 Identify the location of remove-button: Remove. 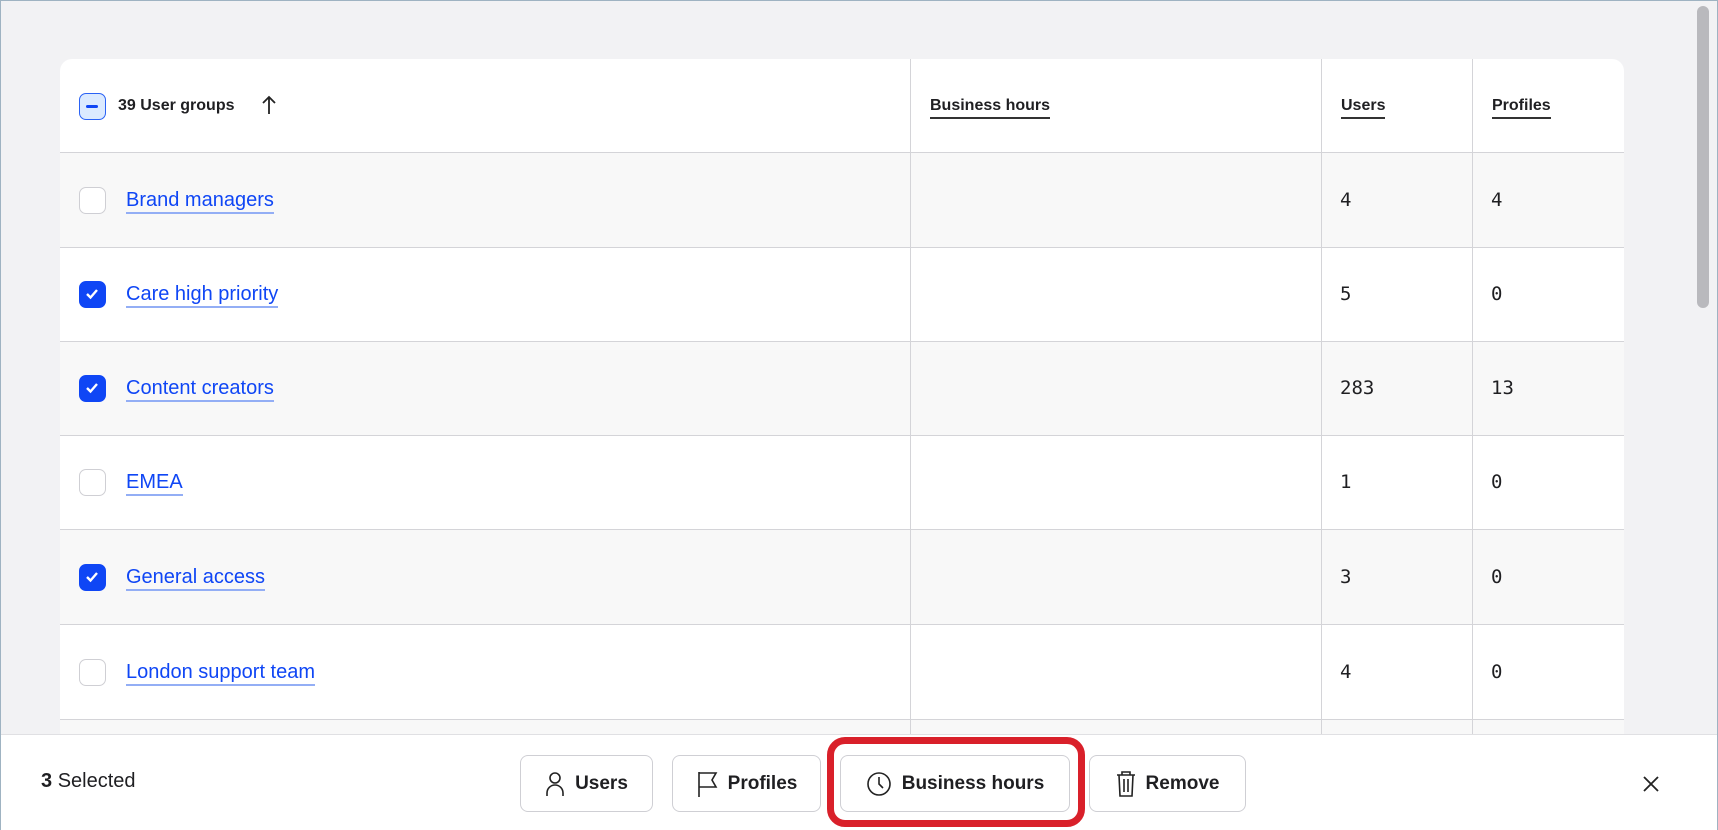
(1167, 783).